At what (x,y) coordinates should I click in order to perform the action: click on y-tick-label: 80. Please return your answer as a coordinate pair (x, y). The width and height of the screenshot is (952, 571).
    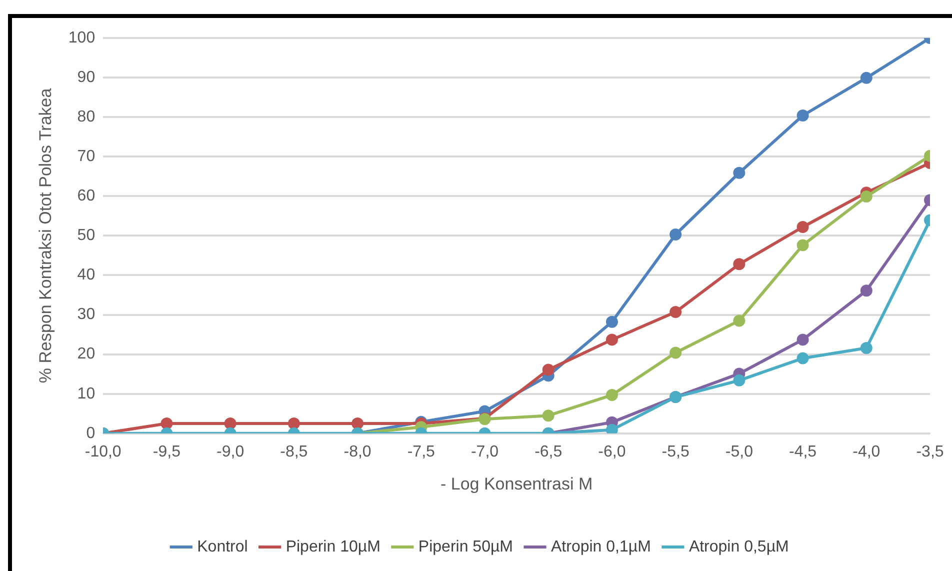
    Looking at the image, I should click on (86, 117).